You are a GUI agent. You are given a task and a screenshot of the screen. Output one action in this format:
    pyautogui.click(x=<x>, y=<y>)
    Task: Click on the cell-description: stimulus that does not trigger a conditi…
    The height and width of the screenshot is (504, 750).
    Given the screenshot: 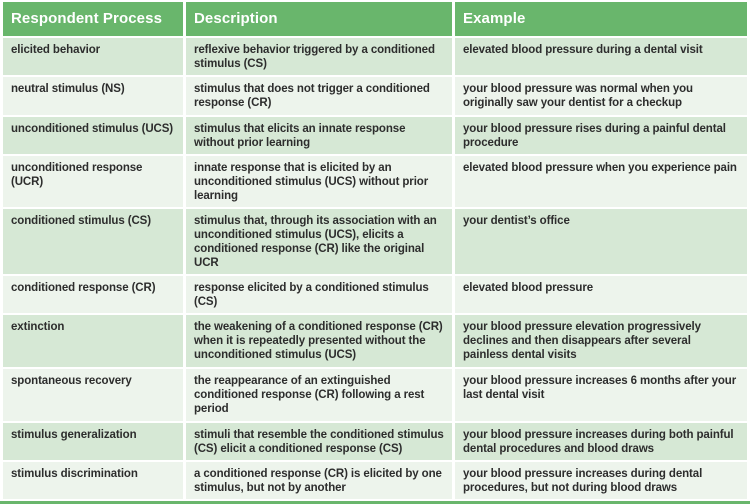 What is the action you would take?
    pyautogui.click(x=319, y=96)
    